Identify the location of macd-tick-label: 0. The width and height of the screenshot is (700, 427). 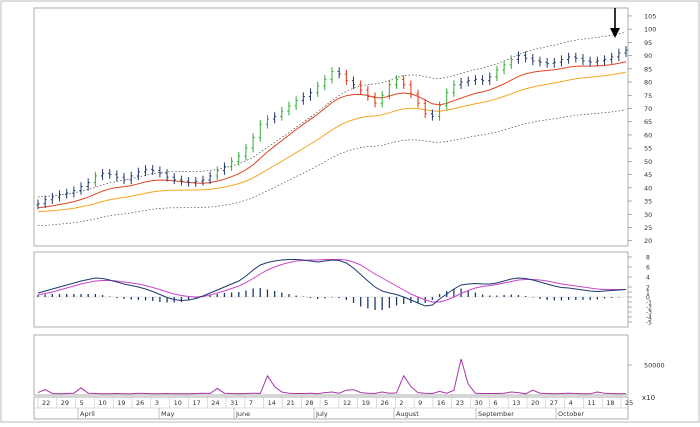
(648, 298).